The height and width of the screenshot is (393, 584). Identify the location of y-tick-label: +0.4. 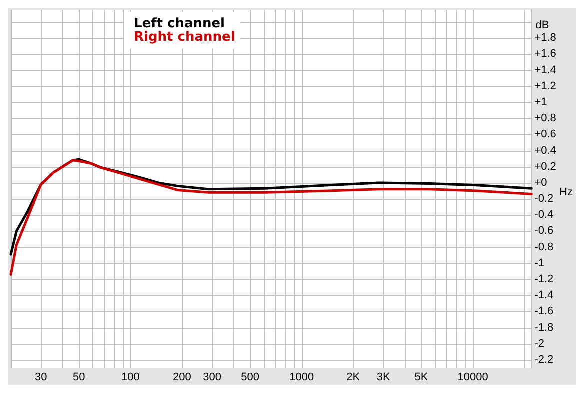
(545, 150).